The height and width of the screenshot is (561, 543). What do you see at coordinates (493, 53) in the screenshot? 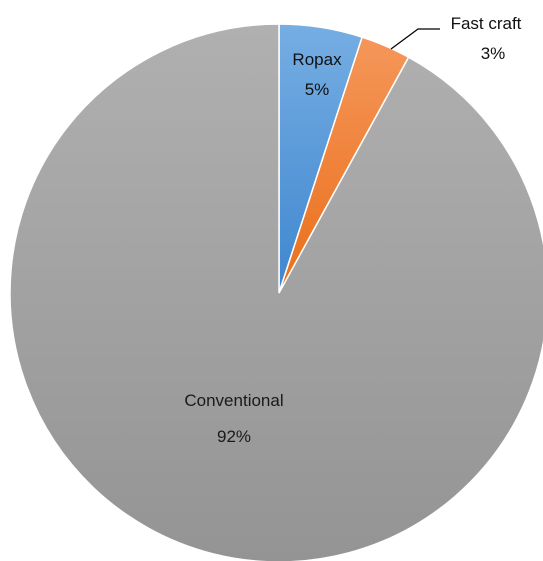
I see `fast-craft-value-label: 3%` at bounding box center [493, 53].